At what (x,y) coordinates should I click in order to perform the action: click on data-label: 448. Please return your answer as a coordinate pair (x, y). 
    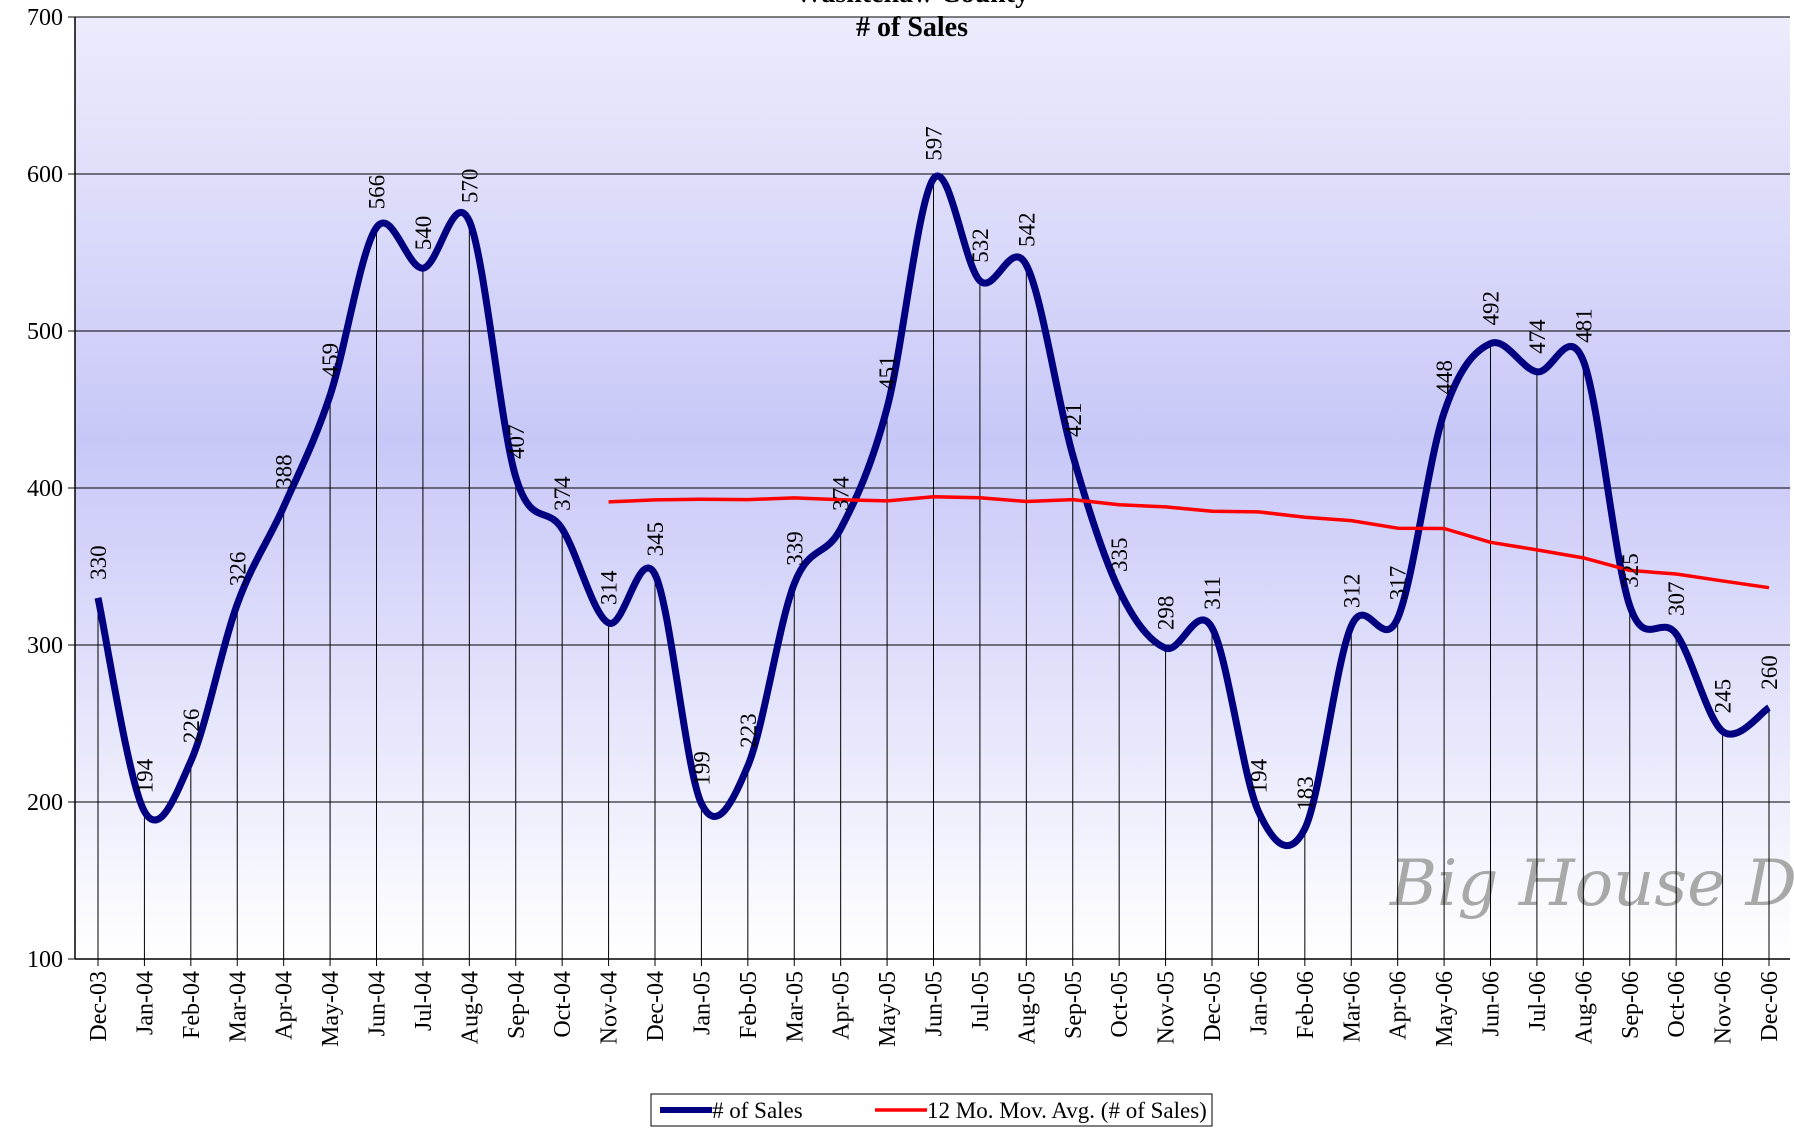
    Looking at the image, I should click on (1444, 377).